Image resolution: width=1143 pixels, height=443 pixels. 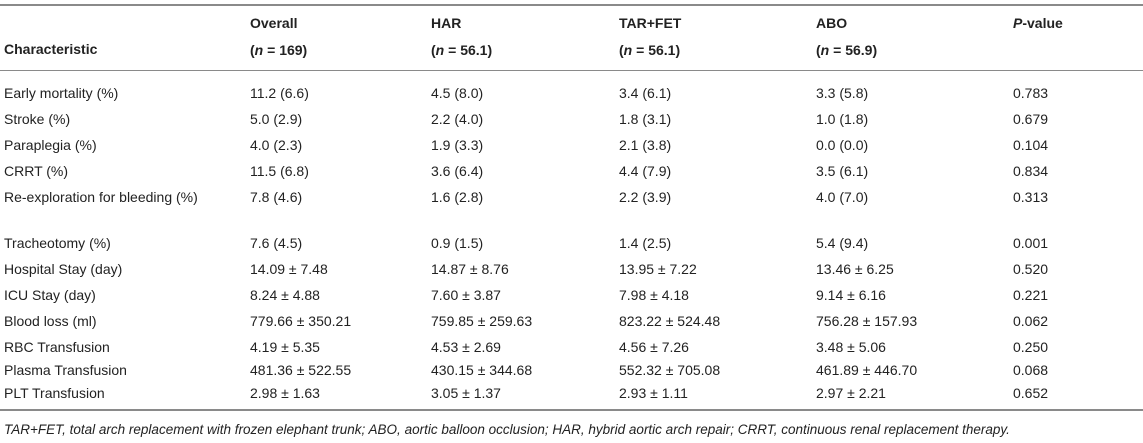 I want to click on cell-abo: 3.3 (5.8), so click(x=842, y=93).